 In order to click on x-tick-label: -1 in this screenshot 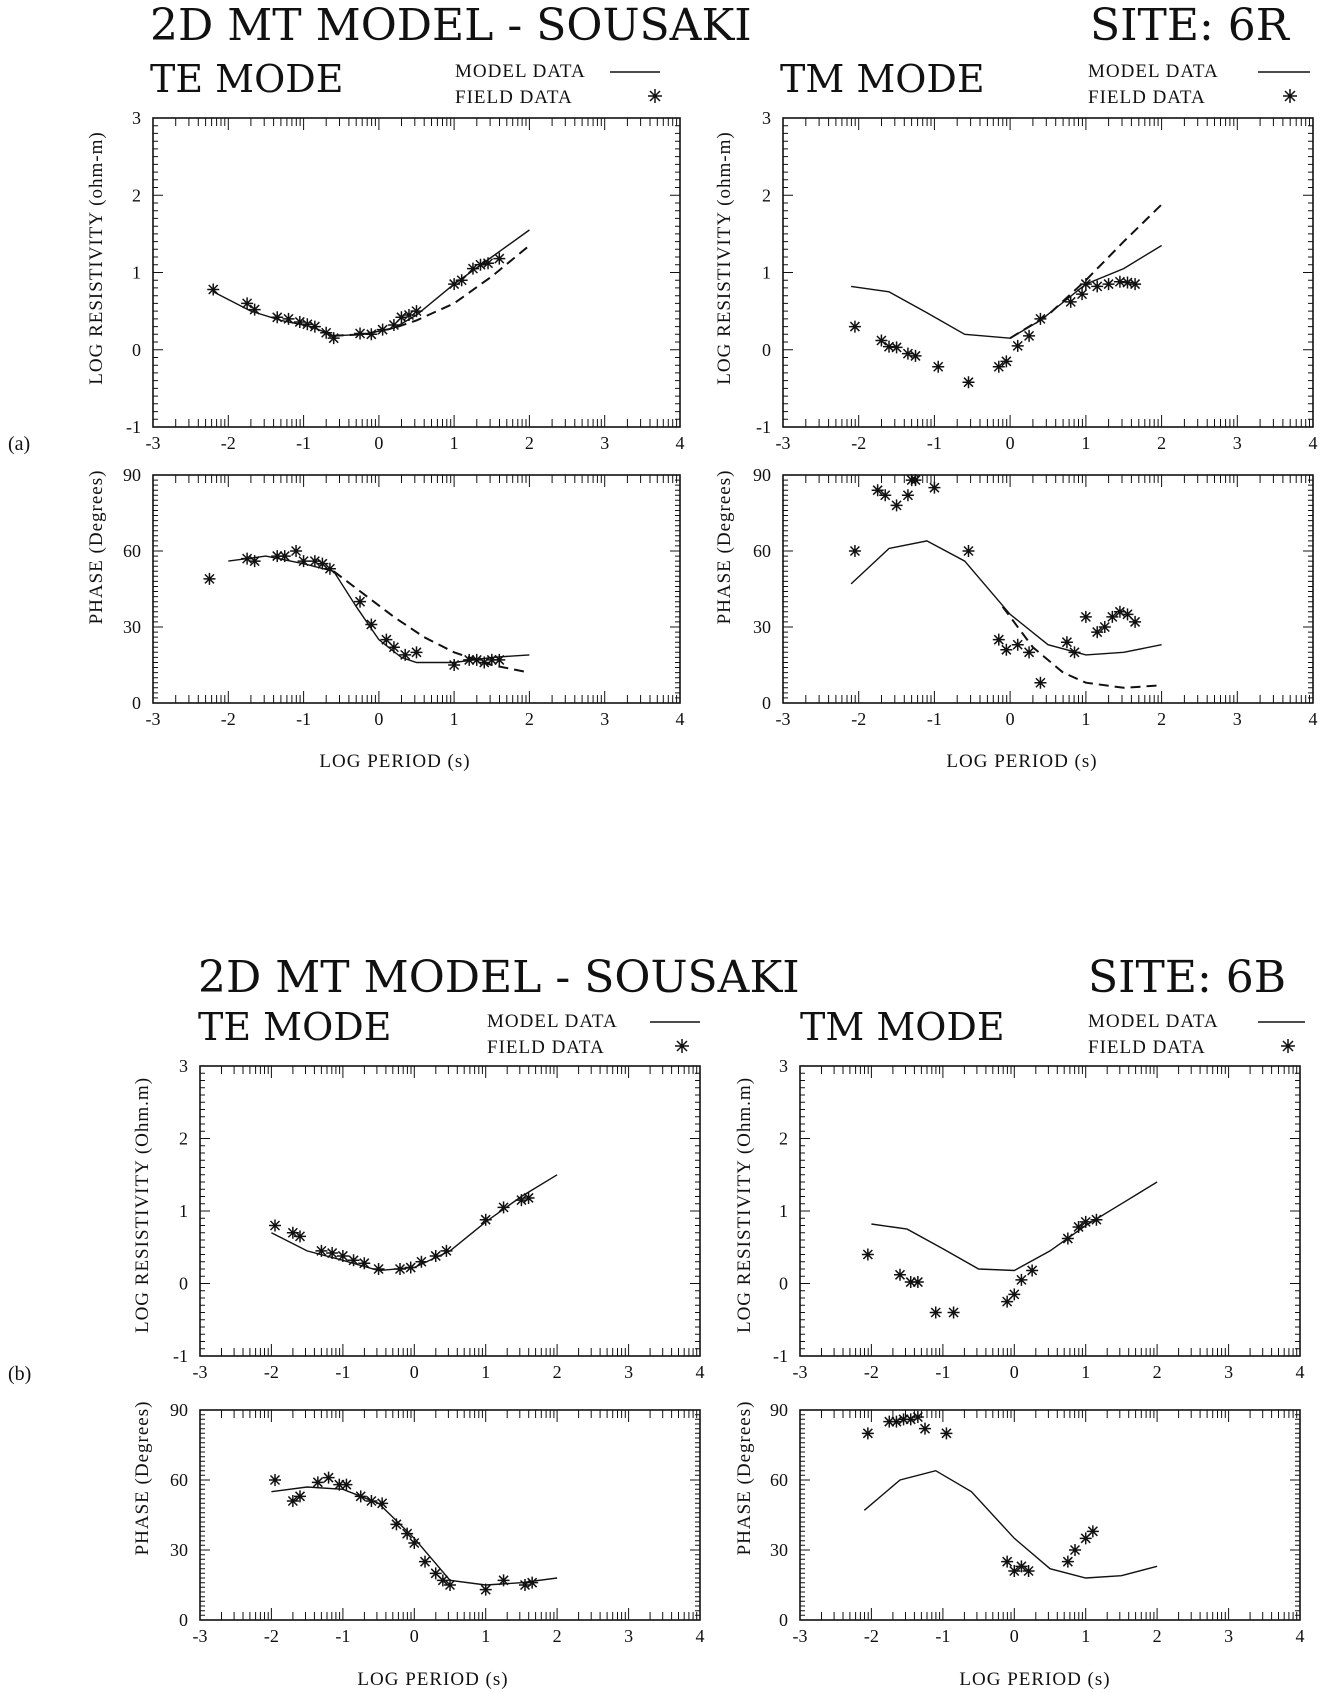, I will do `click(942, 1372)`.